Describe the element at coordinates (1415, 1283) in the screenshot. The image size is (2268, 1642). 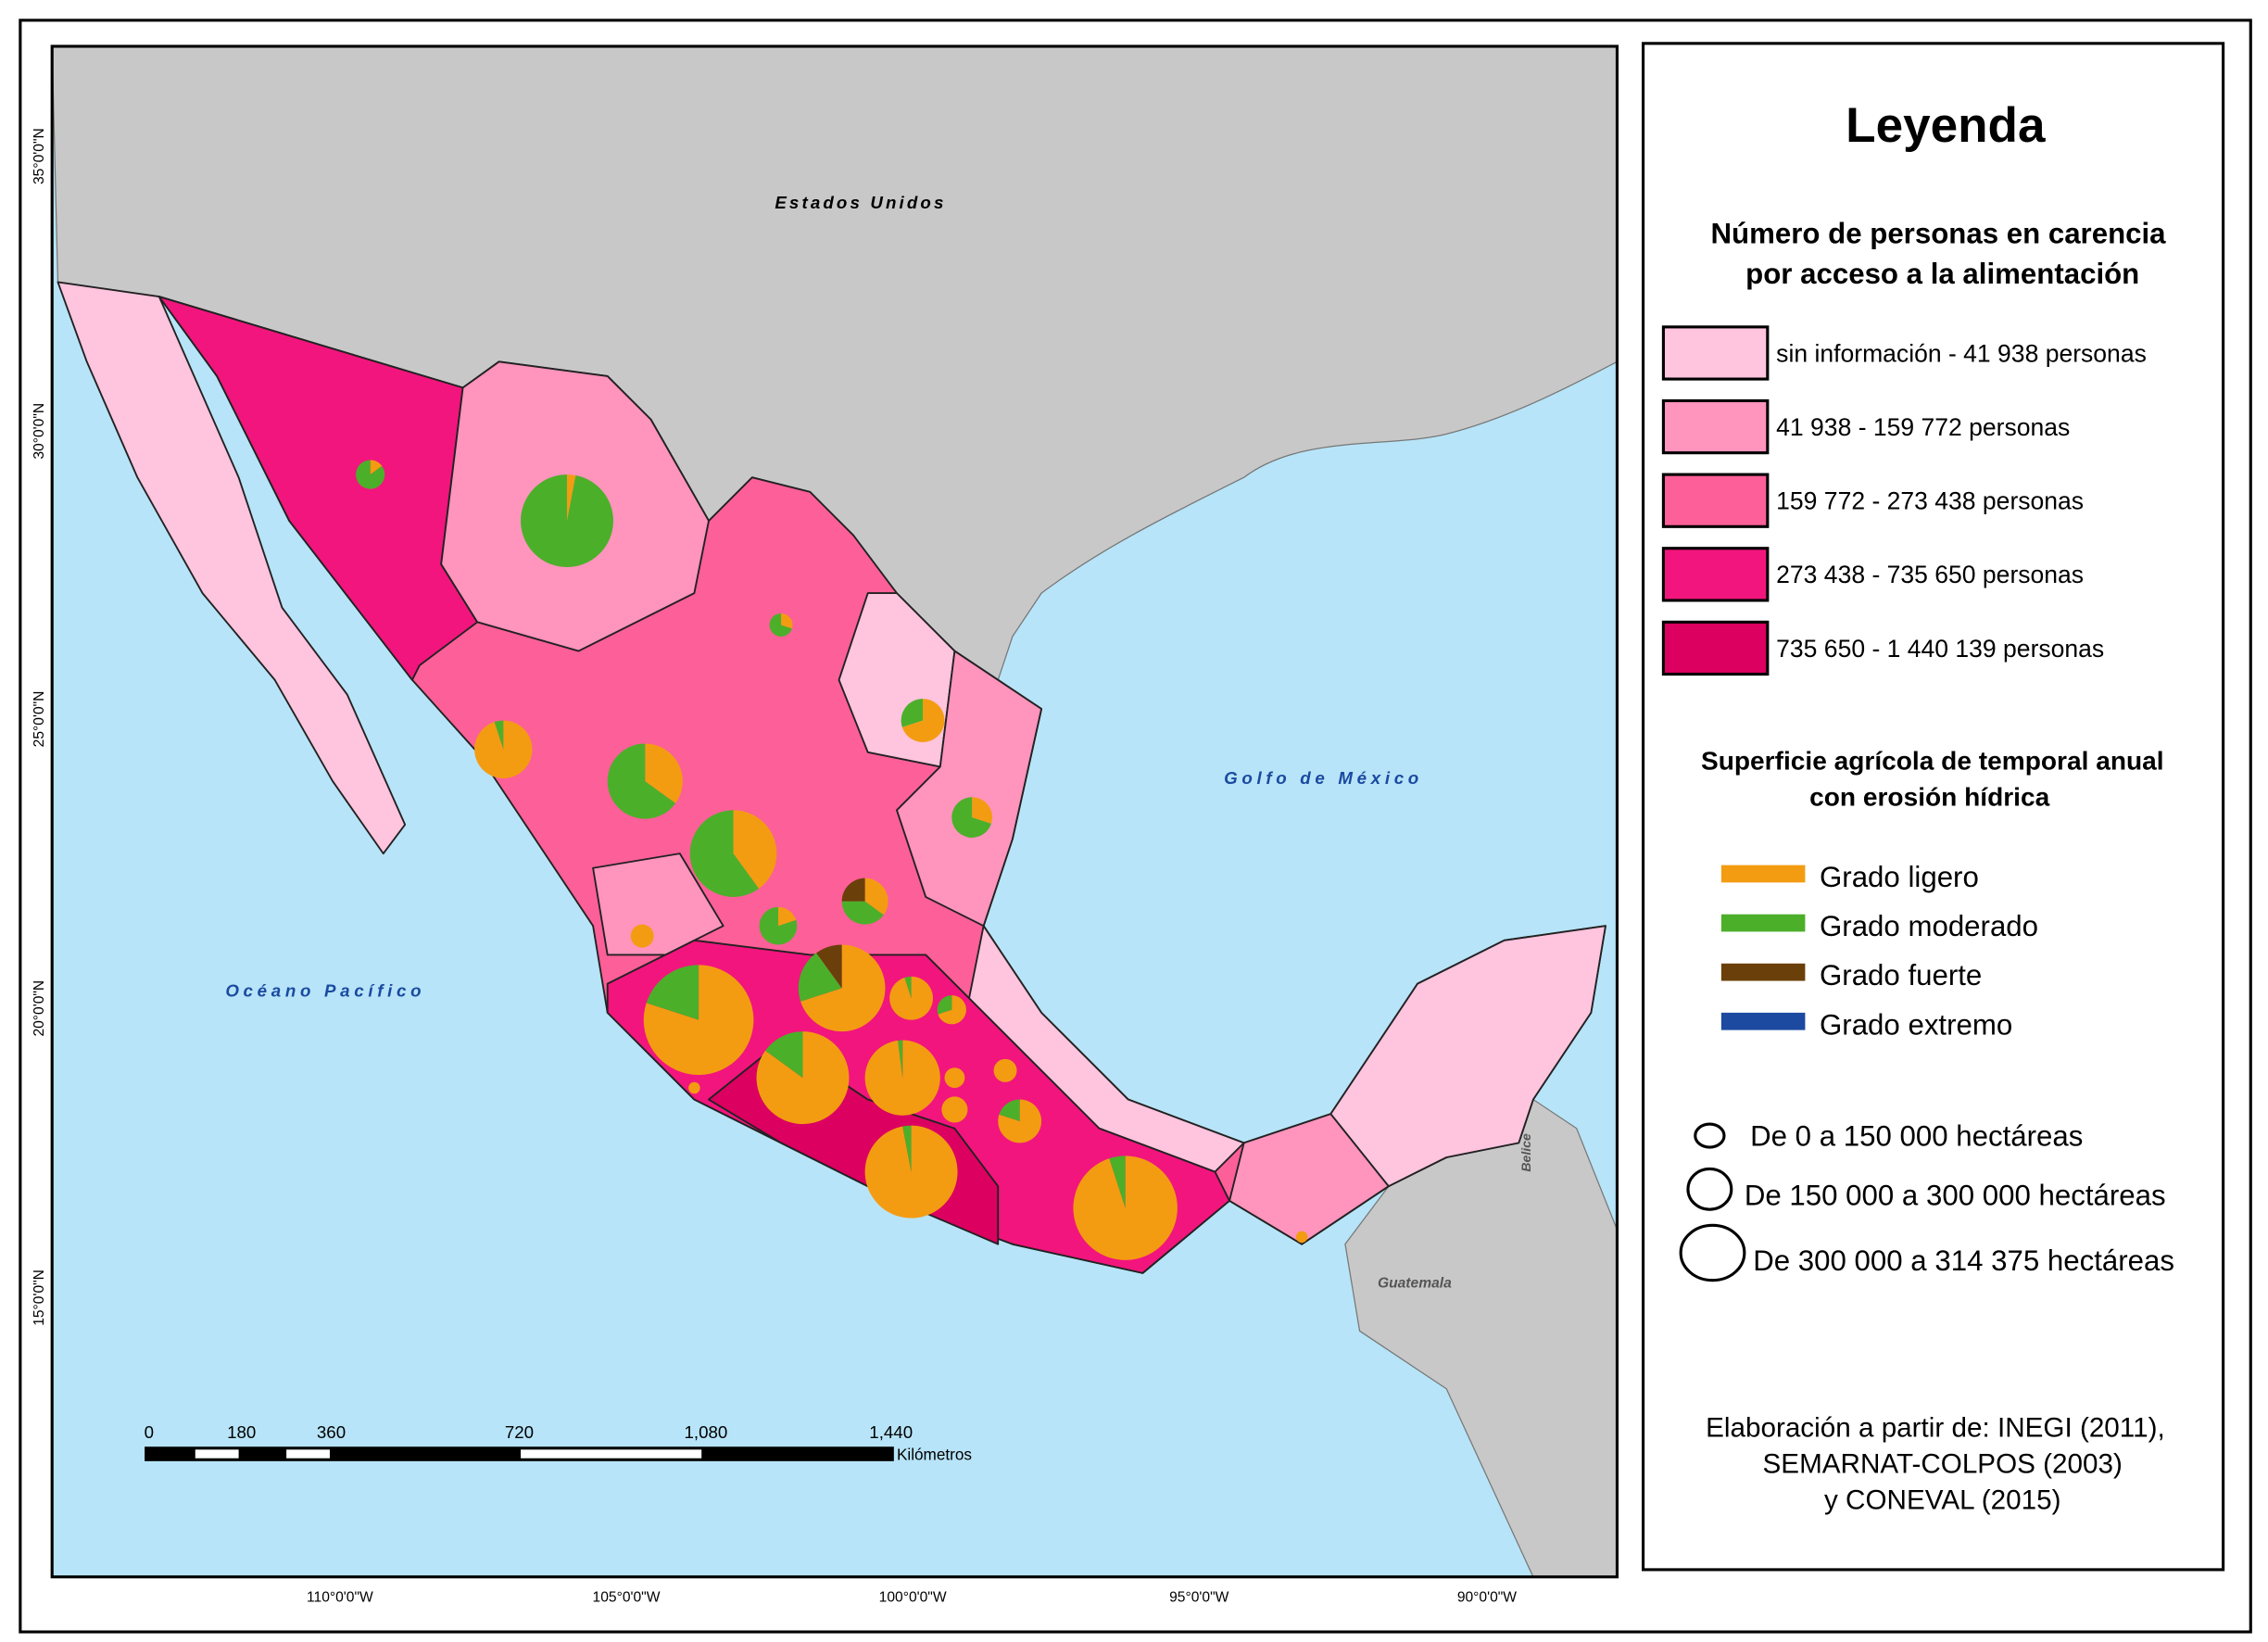
I see `label-guatemala: Guatemala` at that location.